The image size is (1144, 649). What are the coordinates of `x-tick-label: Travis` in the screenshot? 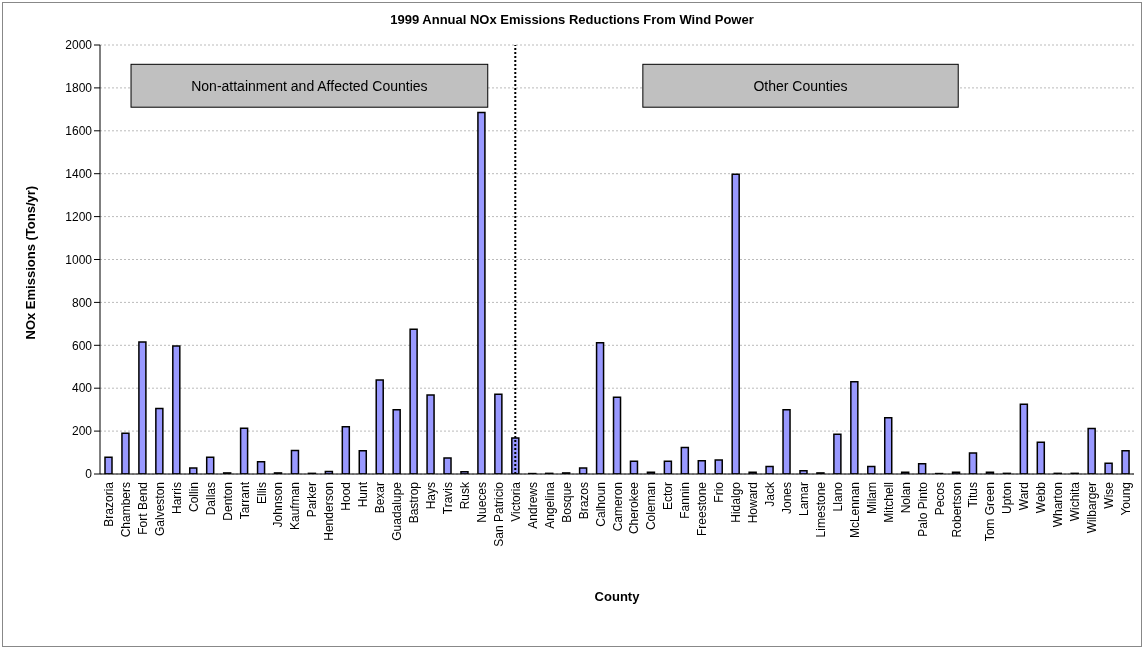 It's located at (448, 498).